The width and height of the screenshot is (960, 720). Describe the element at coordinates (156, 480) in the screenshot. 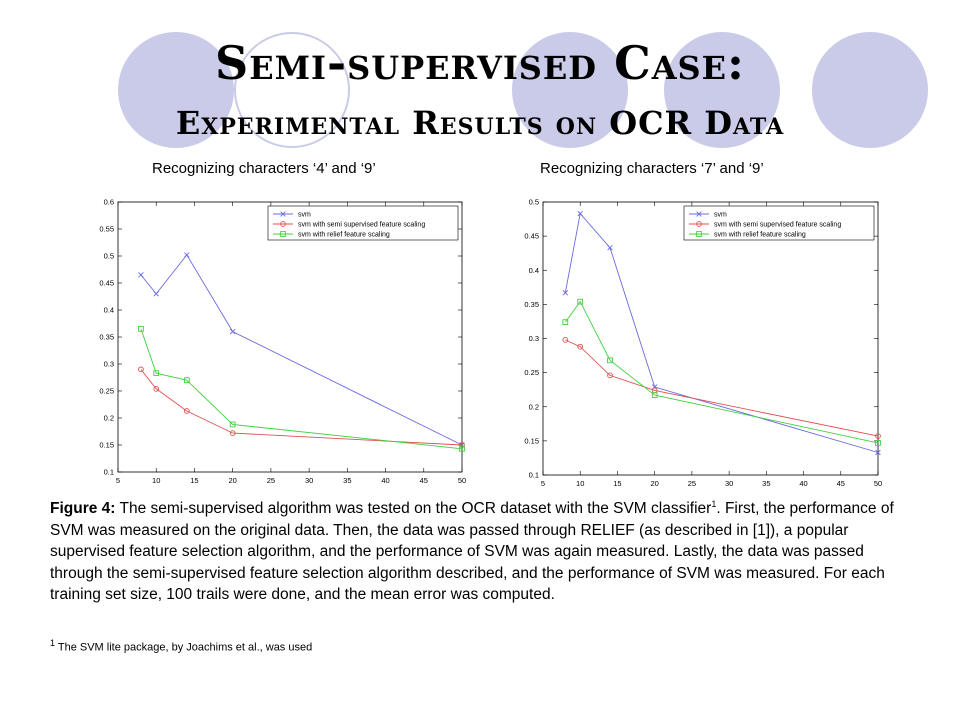

I see `x-tick-label: 10` at that location.